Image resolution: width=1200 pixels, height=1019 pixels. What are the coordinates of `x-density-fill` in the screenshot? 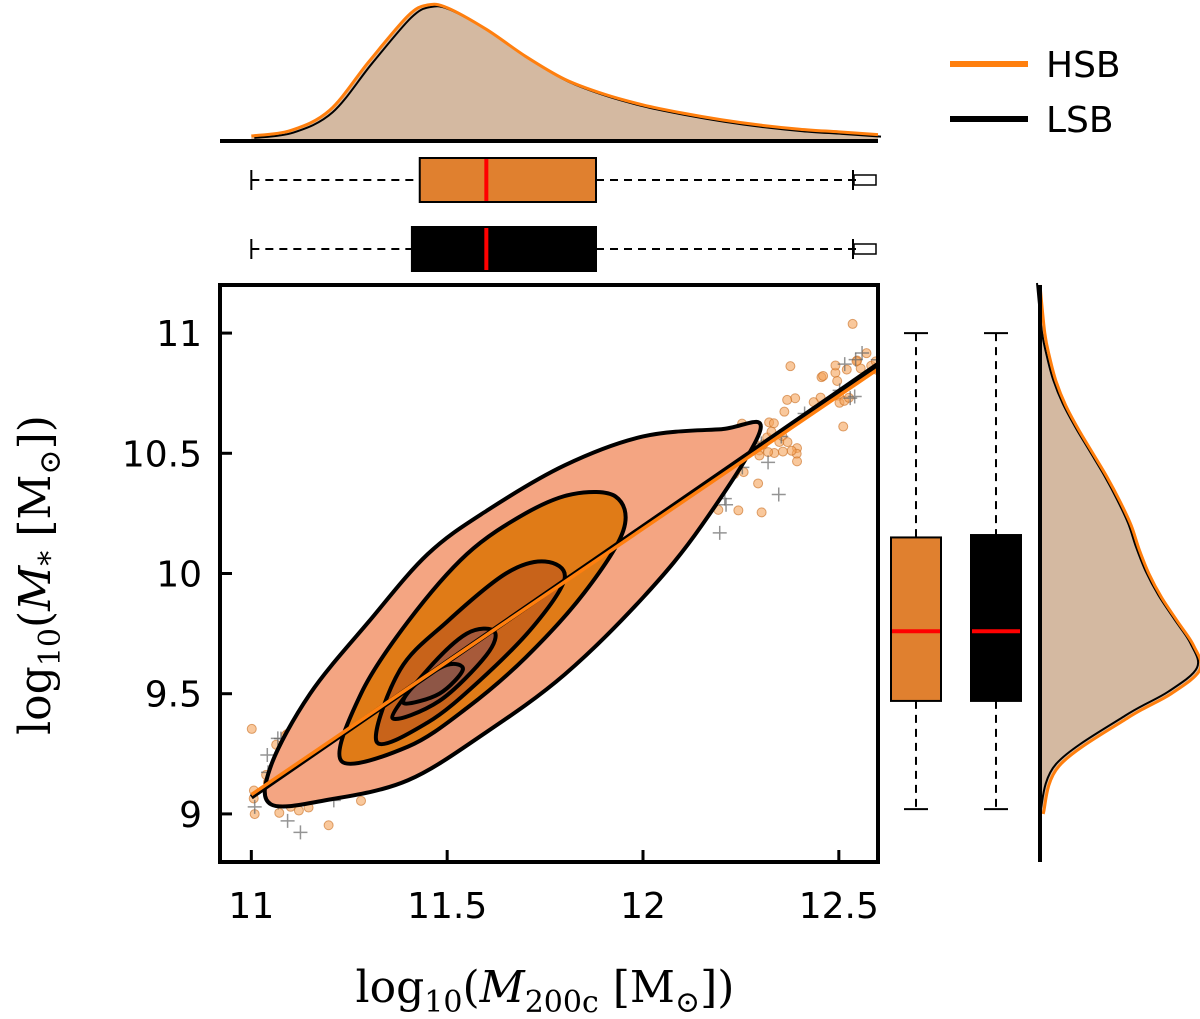 It's located at (565, 72).